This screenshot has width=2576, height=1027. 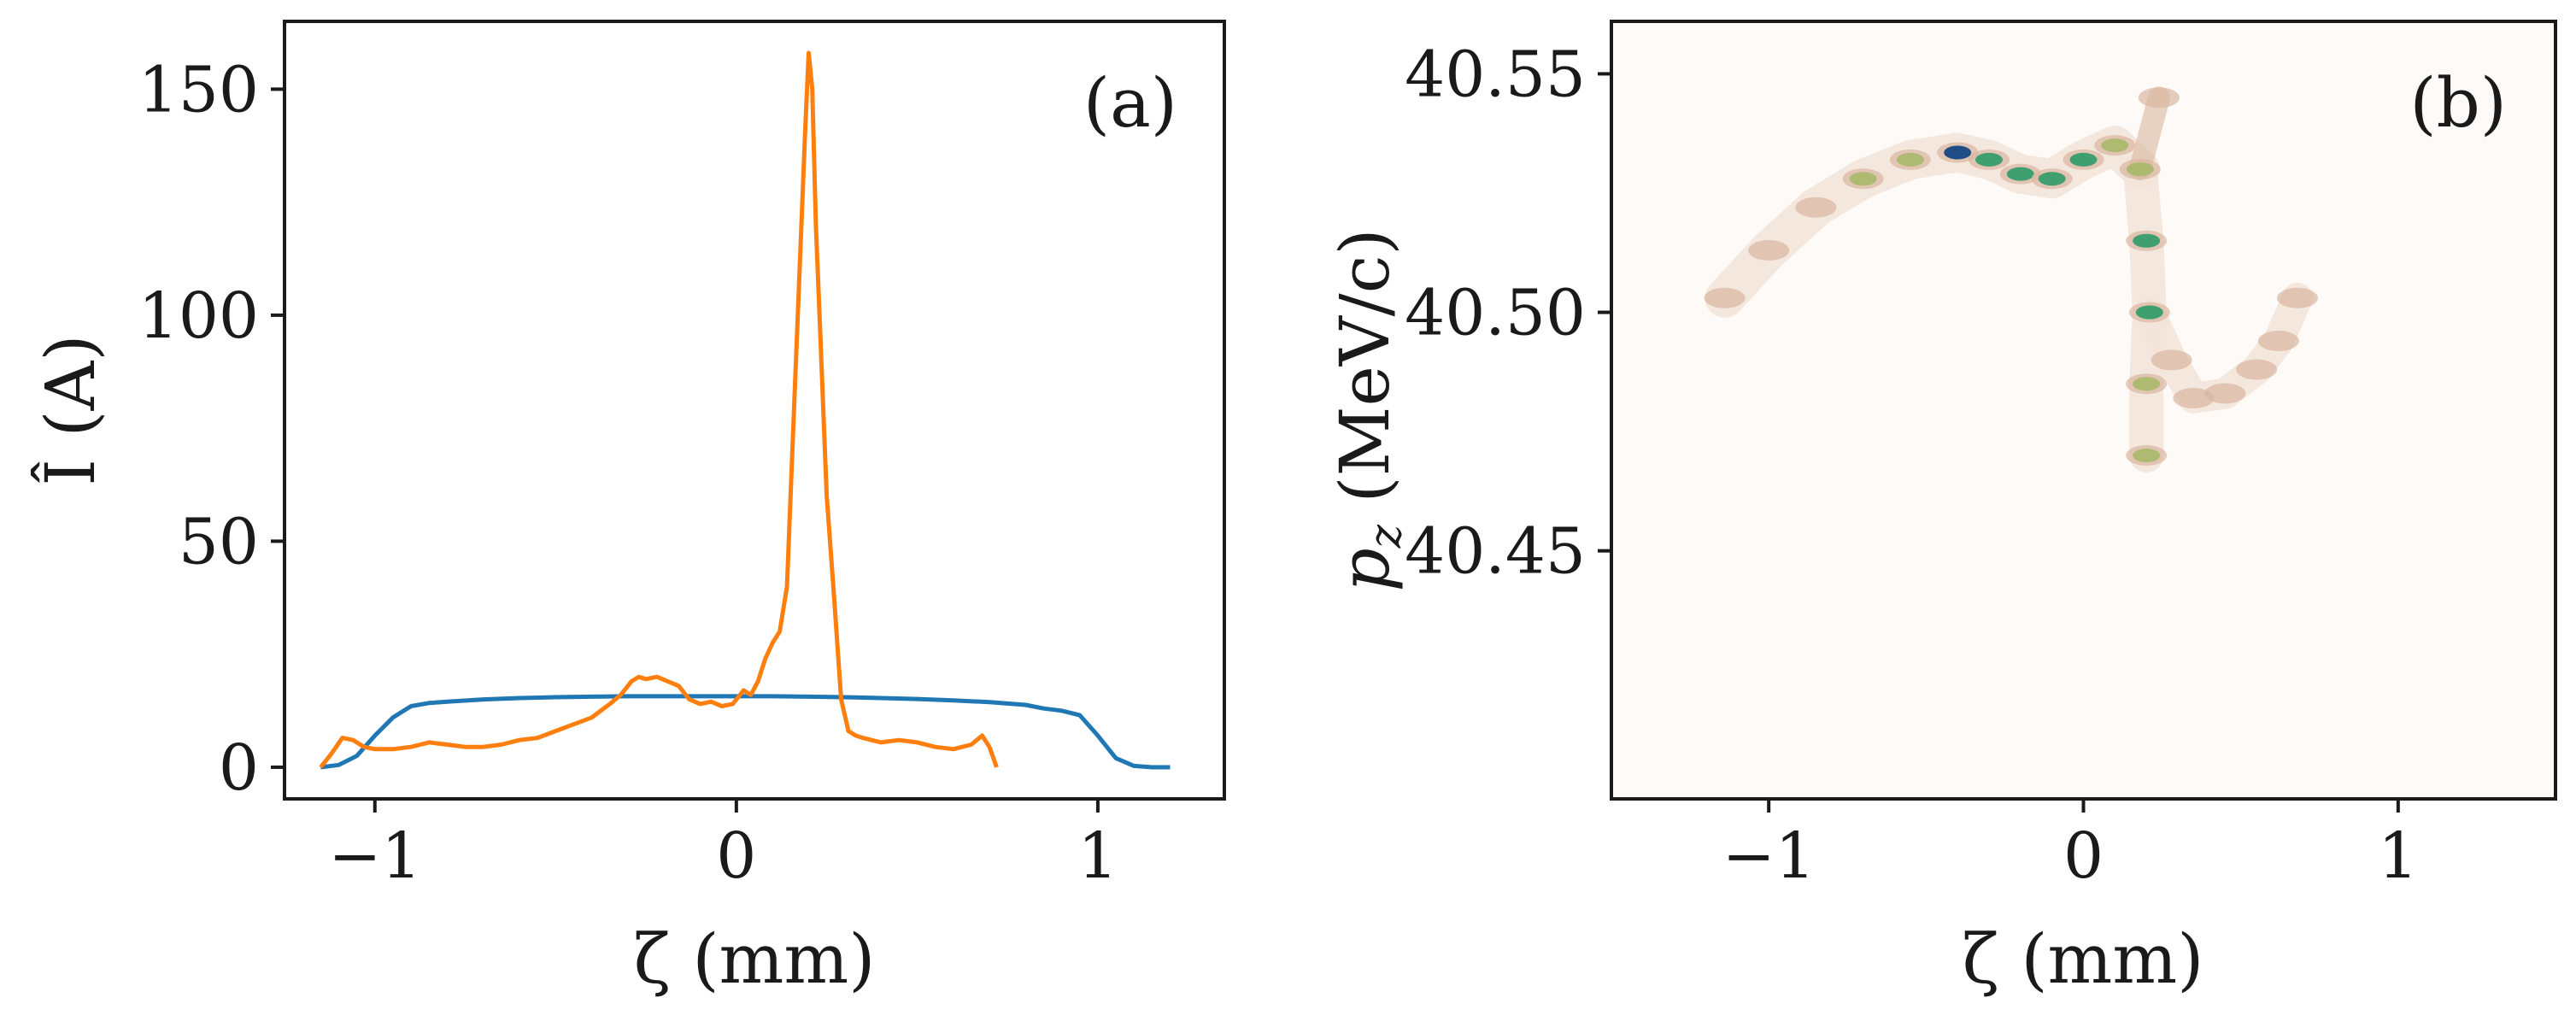 I want to click on panel-b-x-tick-label: 0, so click(x=2083, y=856).